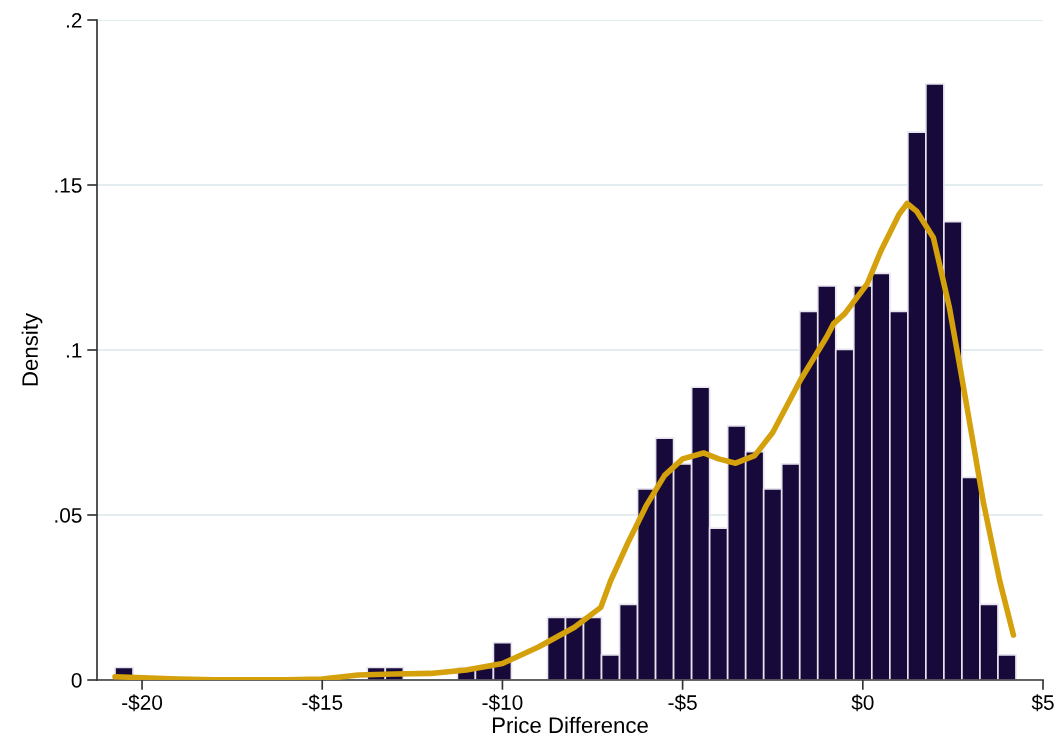 The image size is (1060, 754). Describe the element at coordinates (76, 680) in the screenshot. I see `y-tick-label: 0` at that location.